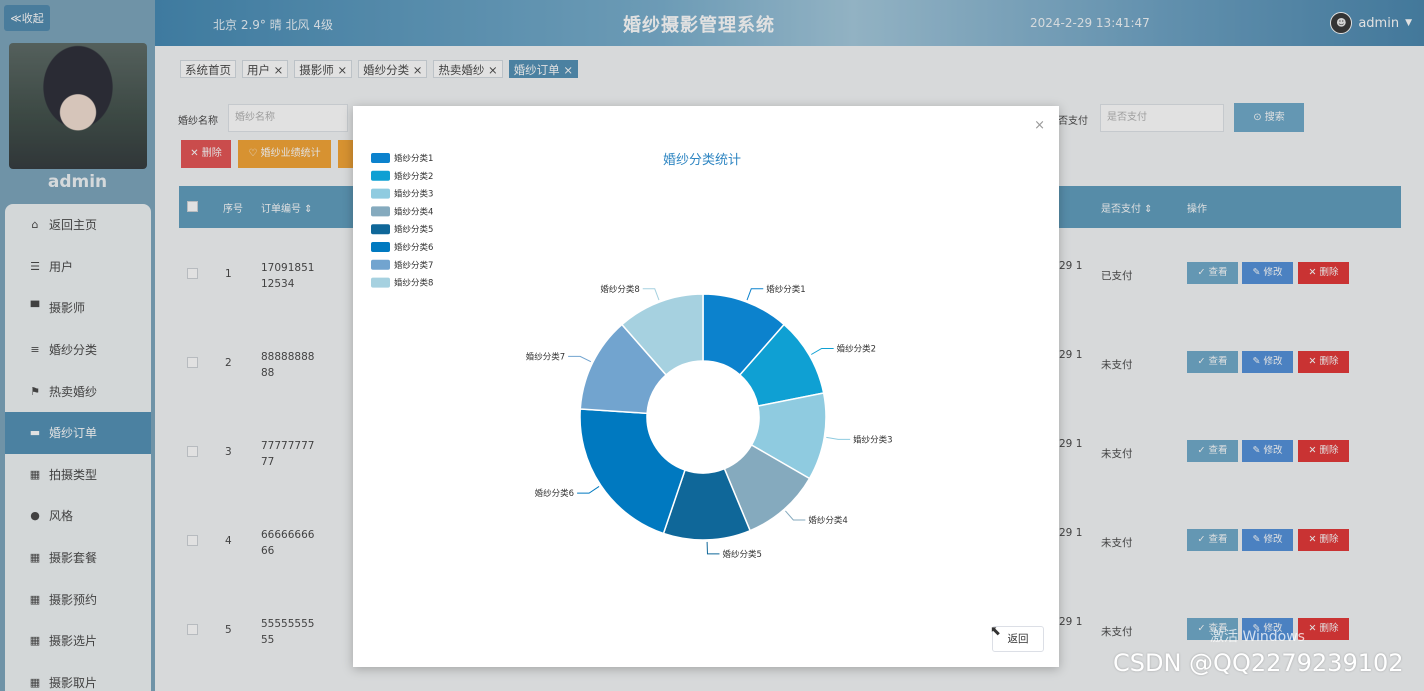 Image resolution: width=1424 pixels, height=691 pixels. I want to click on batch-delete-button: ✕ 删除, so click(206, 154).